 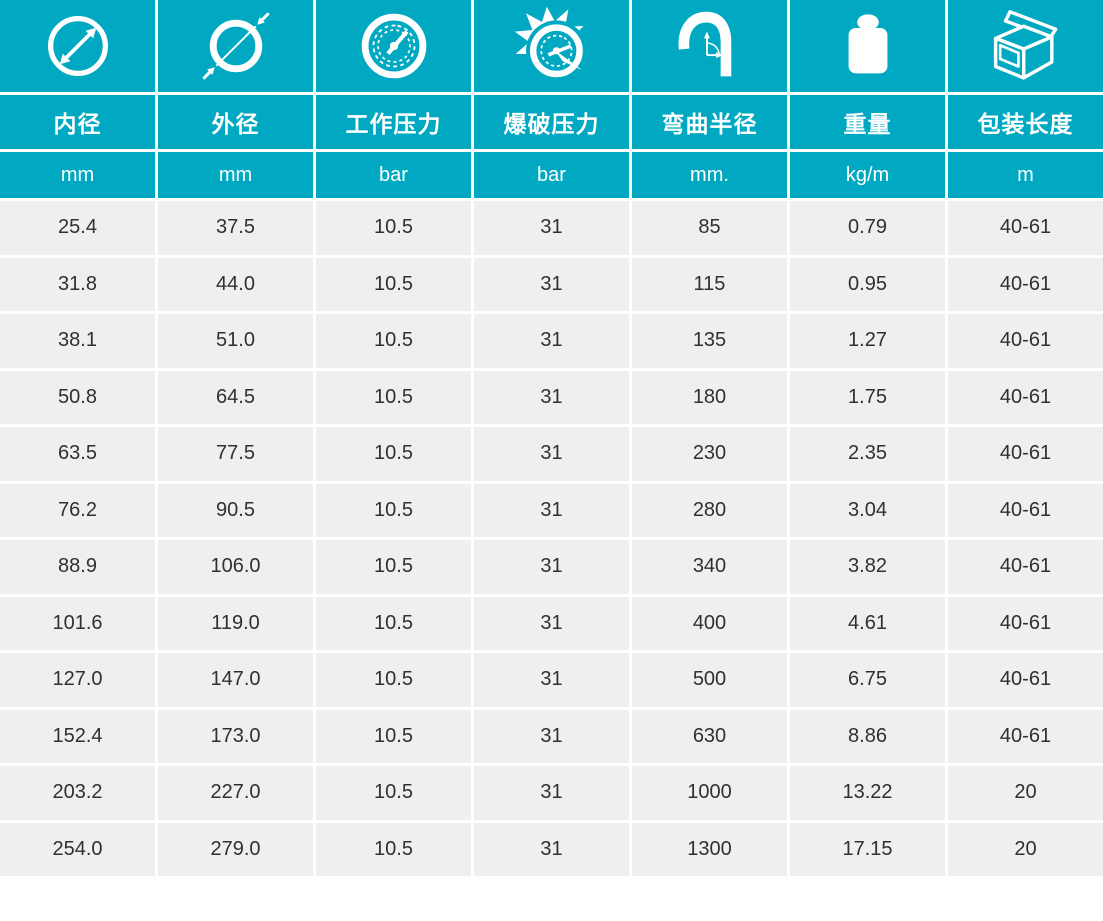 What do you see at coordinates (551, 793) in the screenshot?
I see `spec-cell-r11-c4: 31` at bounding box center [551, 793].